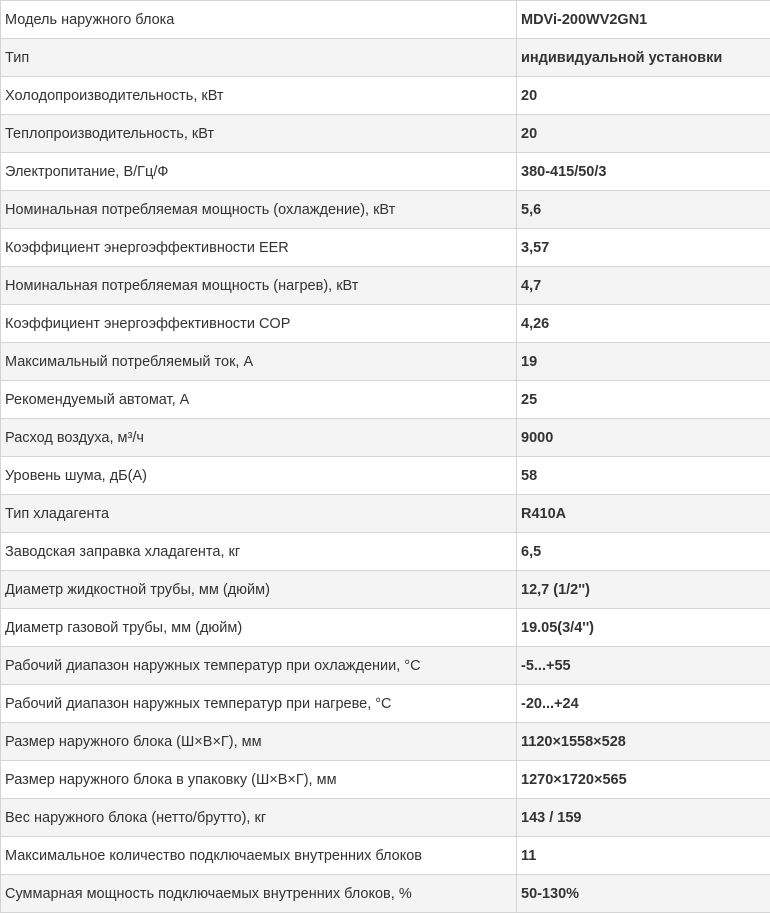 Image resolution: width=770 pixels, height=913 pixels. What do you see at coordinates (643, 286) in the screenshot?
I see `spec-value: 4,7` at bounding box center [643, 286].